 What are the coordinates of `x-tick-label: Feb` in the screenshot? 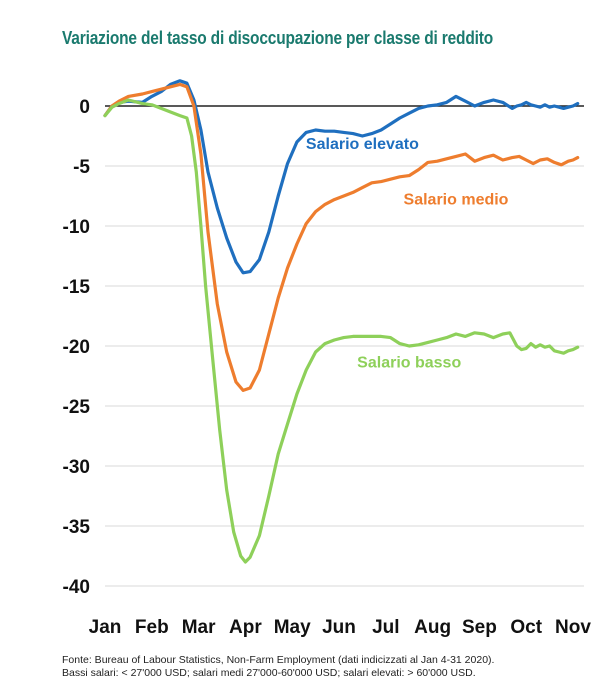 It's located at (152, 627).